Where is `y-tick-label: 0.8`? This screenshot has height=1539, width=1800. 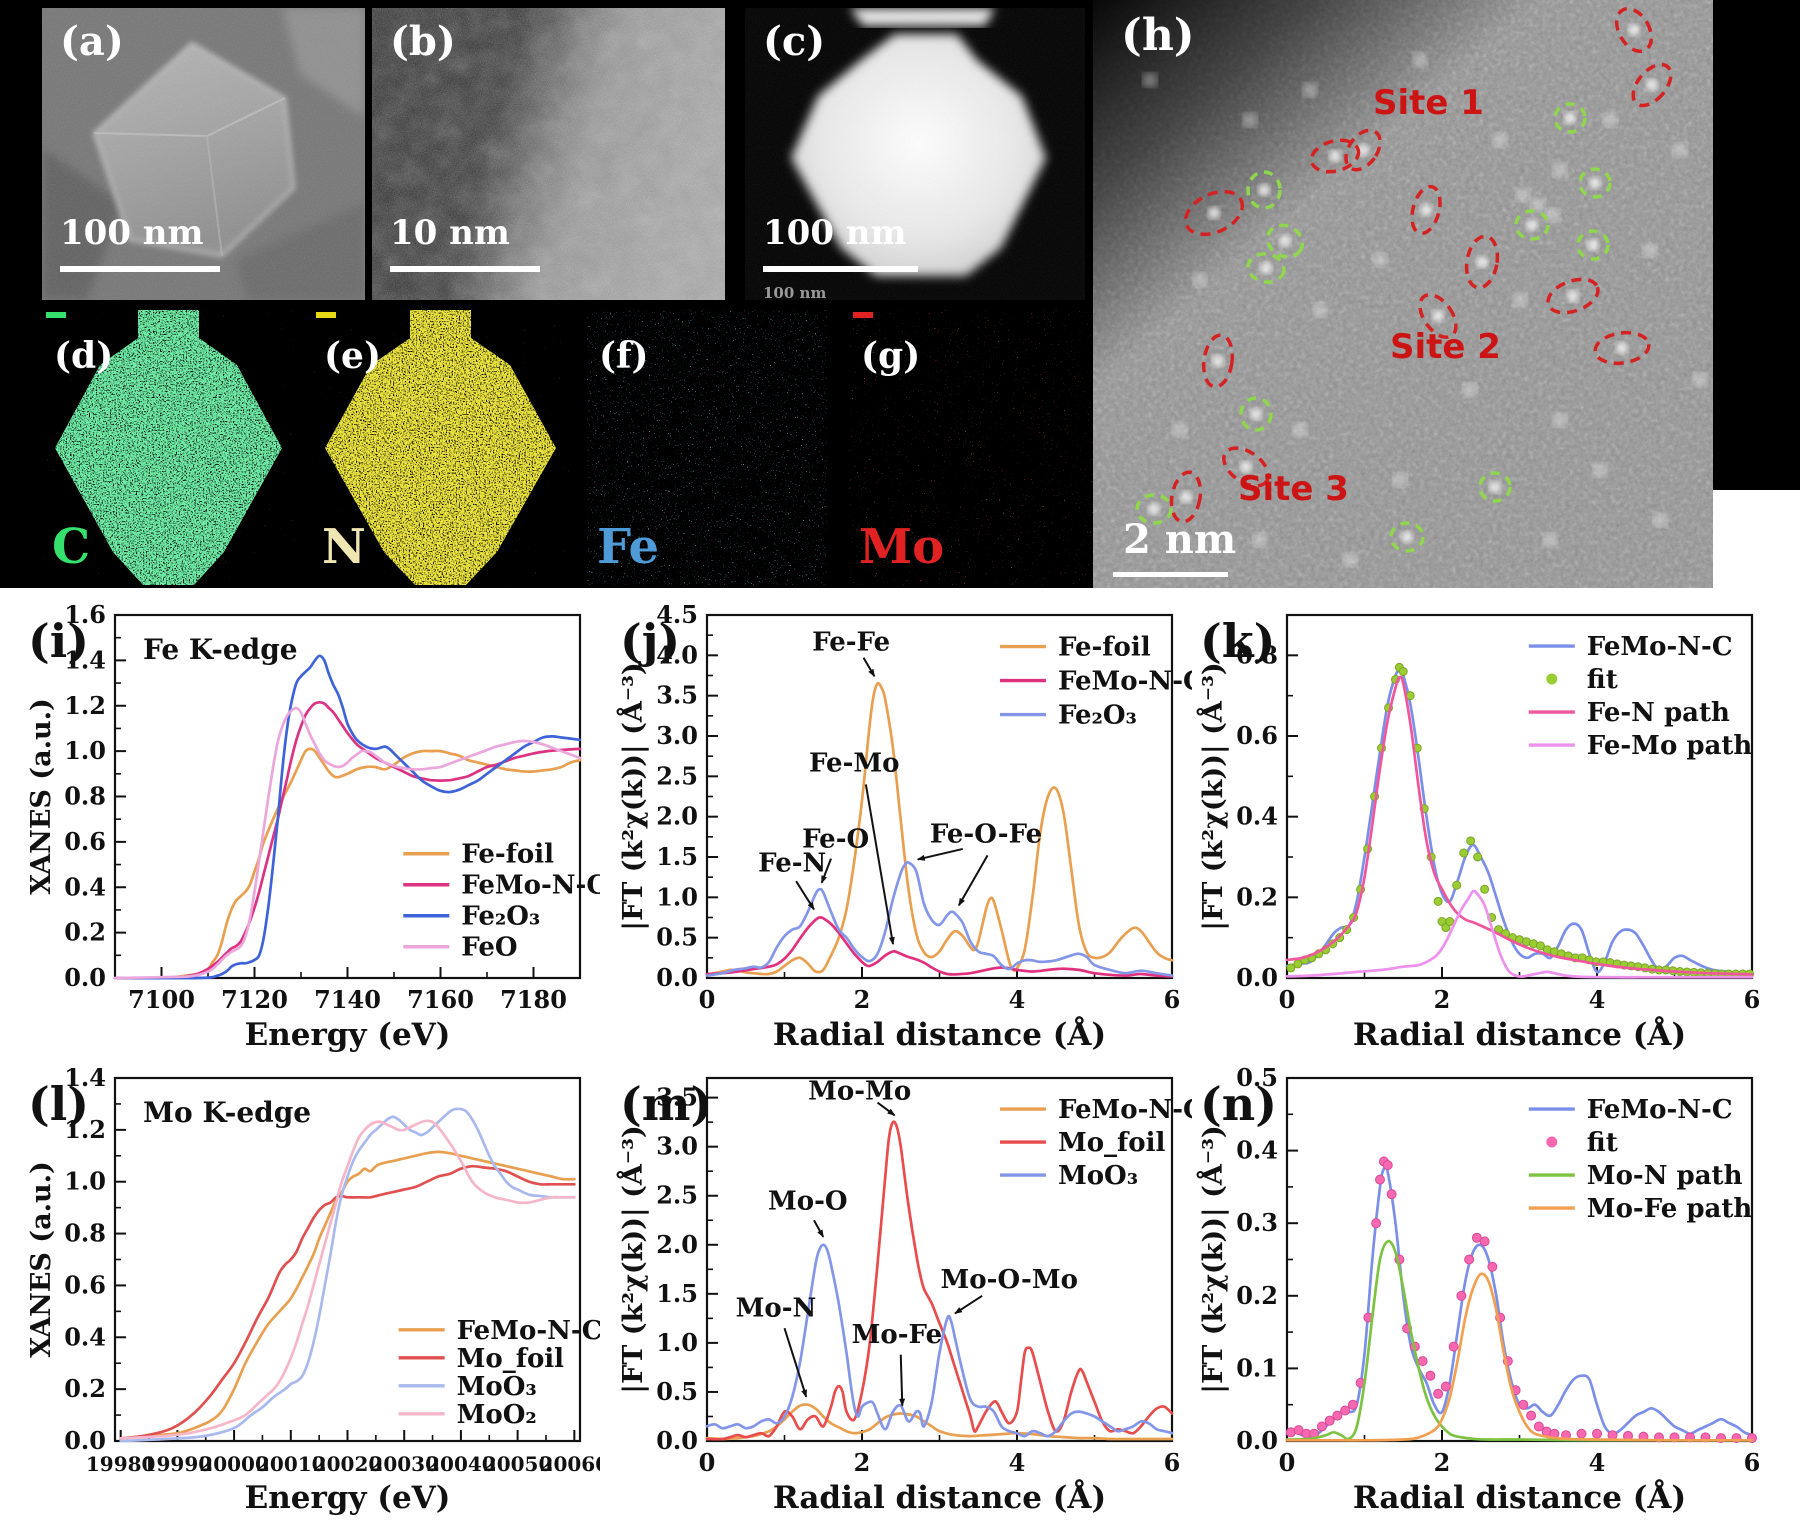
y-tick-label: 0.8 is located at coordinates (1257, 654).